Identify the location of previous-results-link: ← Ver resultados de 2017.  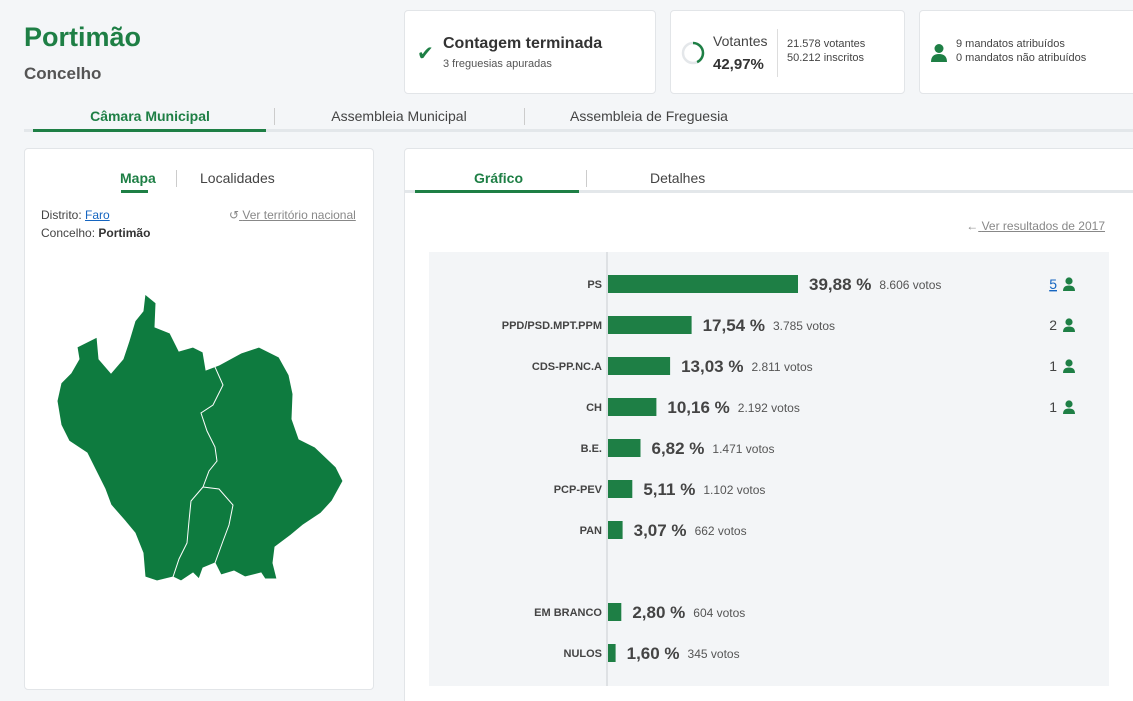
(1035, 226).